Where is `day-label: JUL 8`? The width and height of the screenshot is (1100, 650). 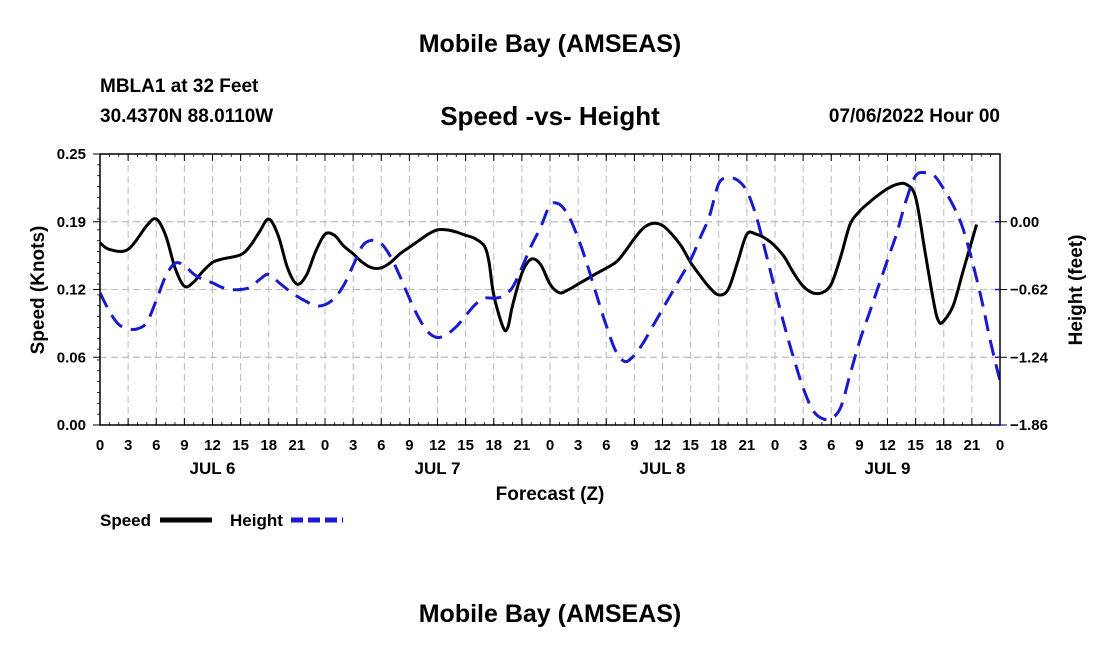
day-label: JUL 8 is located at coordinates (663, 468).